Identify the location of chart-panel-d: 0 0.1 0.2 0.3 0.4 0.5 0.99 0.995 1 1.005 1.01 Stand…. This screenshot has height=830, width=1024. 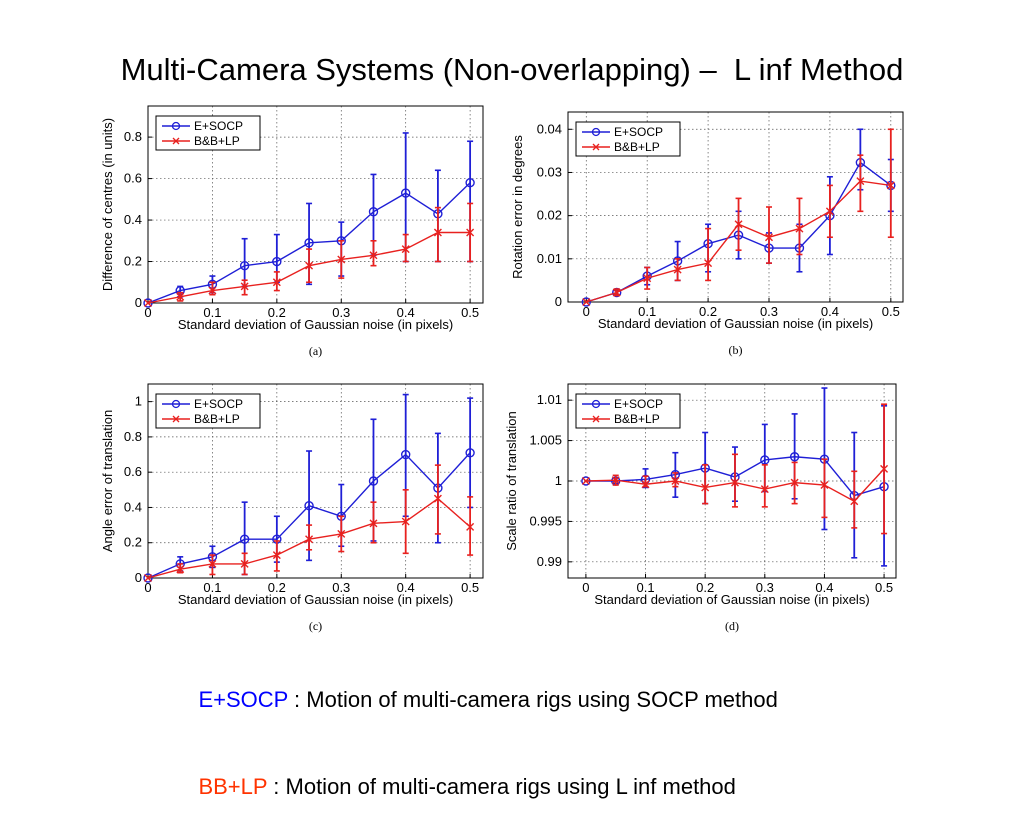
(704, 517).